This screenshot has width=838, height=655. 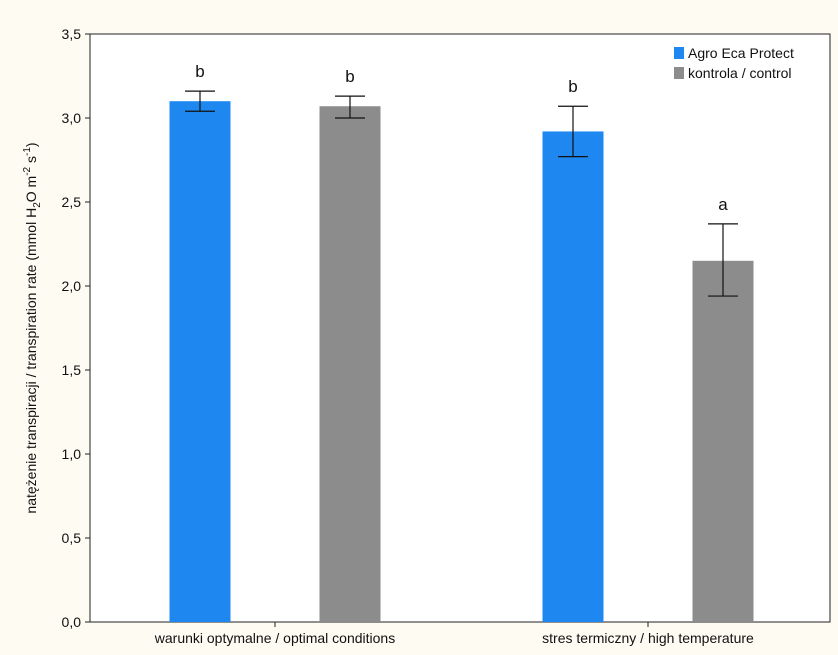 What do you see at coordinates (274, 638) in the screenshot?
I see `x-category-label: warunki optymalne / optimal conditions` at bounding box center [274, 638].